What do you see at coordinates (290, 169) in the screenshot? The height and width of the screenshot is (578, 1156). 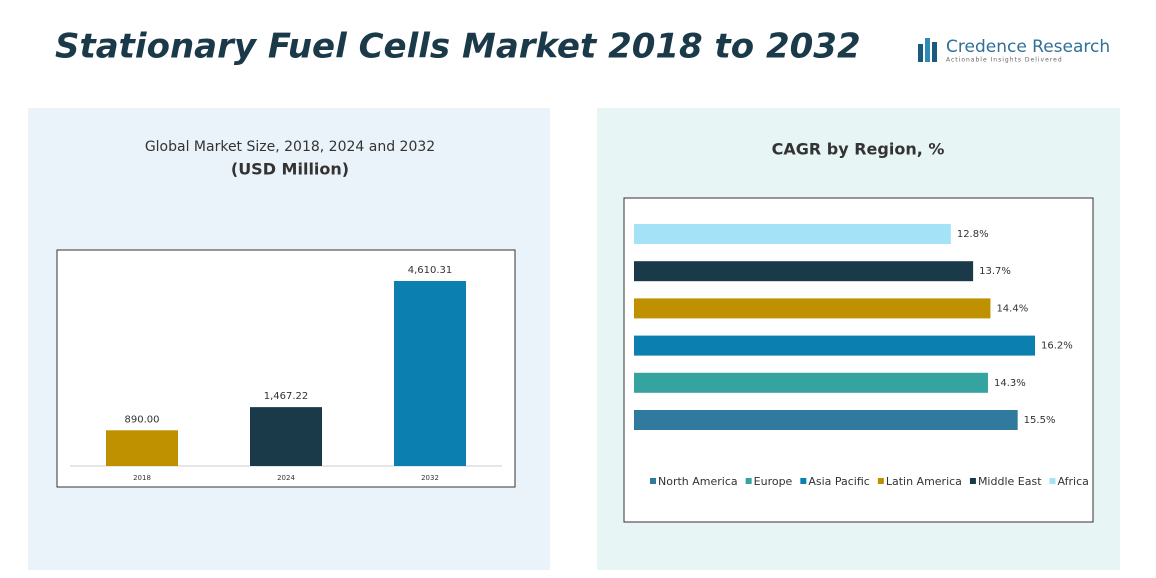 I see `chart-subtitle: (USD Million)` at bounding box center [290, 169].